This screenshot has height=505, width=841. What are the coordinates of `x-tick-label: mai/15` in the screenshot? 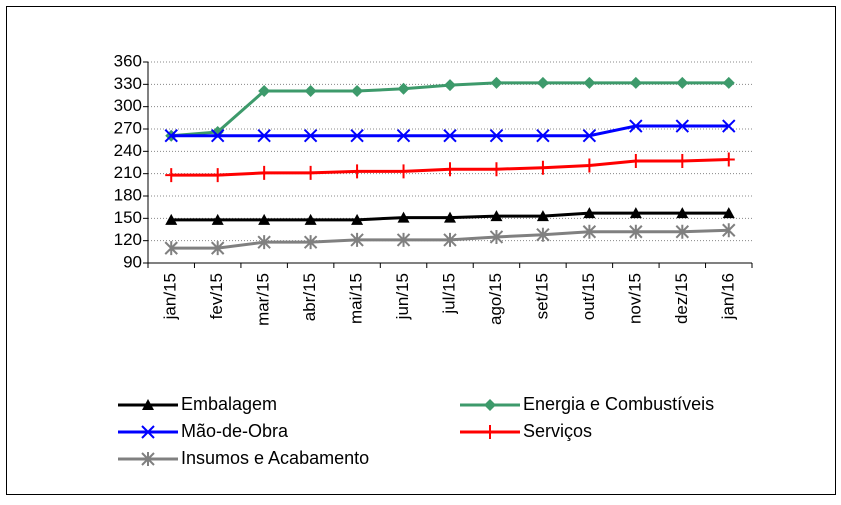 It's located at (356, 298).